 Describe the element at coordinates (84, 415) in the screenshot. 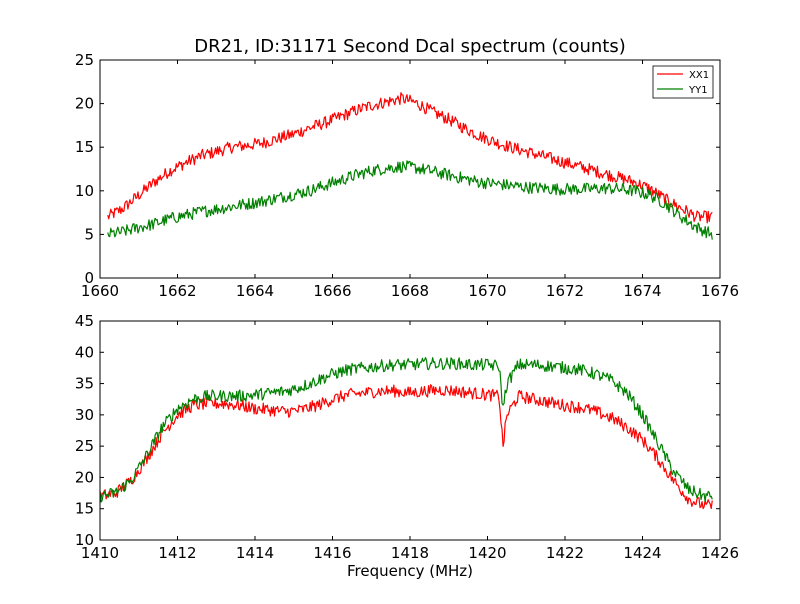

I see `y-tick-label: 30` at that location.